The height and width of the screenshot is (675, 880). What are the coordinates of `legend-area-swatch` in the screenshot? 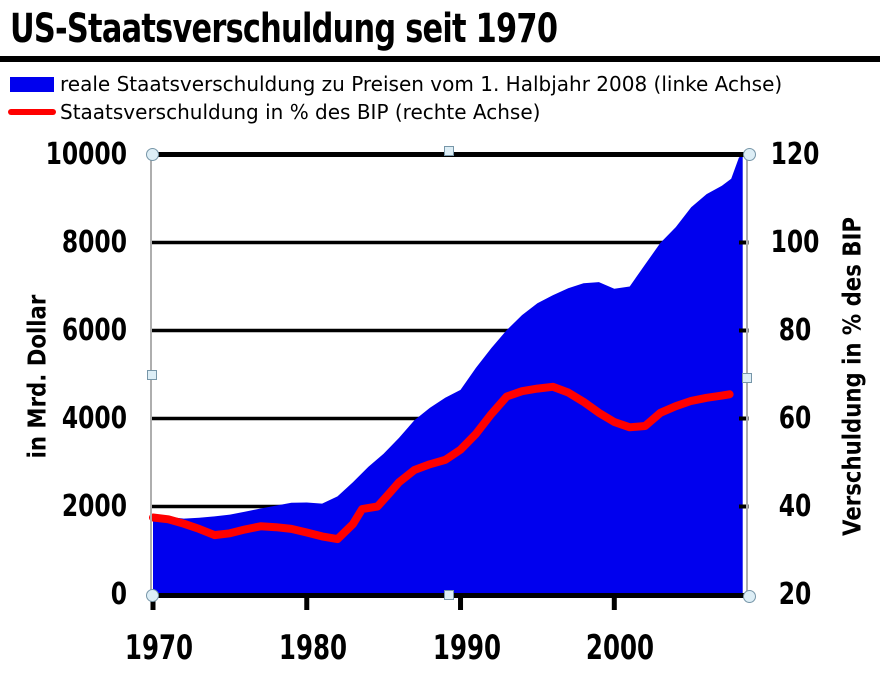 It's located at (32, 84).